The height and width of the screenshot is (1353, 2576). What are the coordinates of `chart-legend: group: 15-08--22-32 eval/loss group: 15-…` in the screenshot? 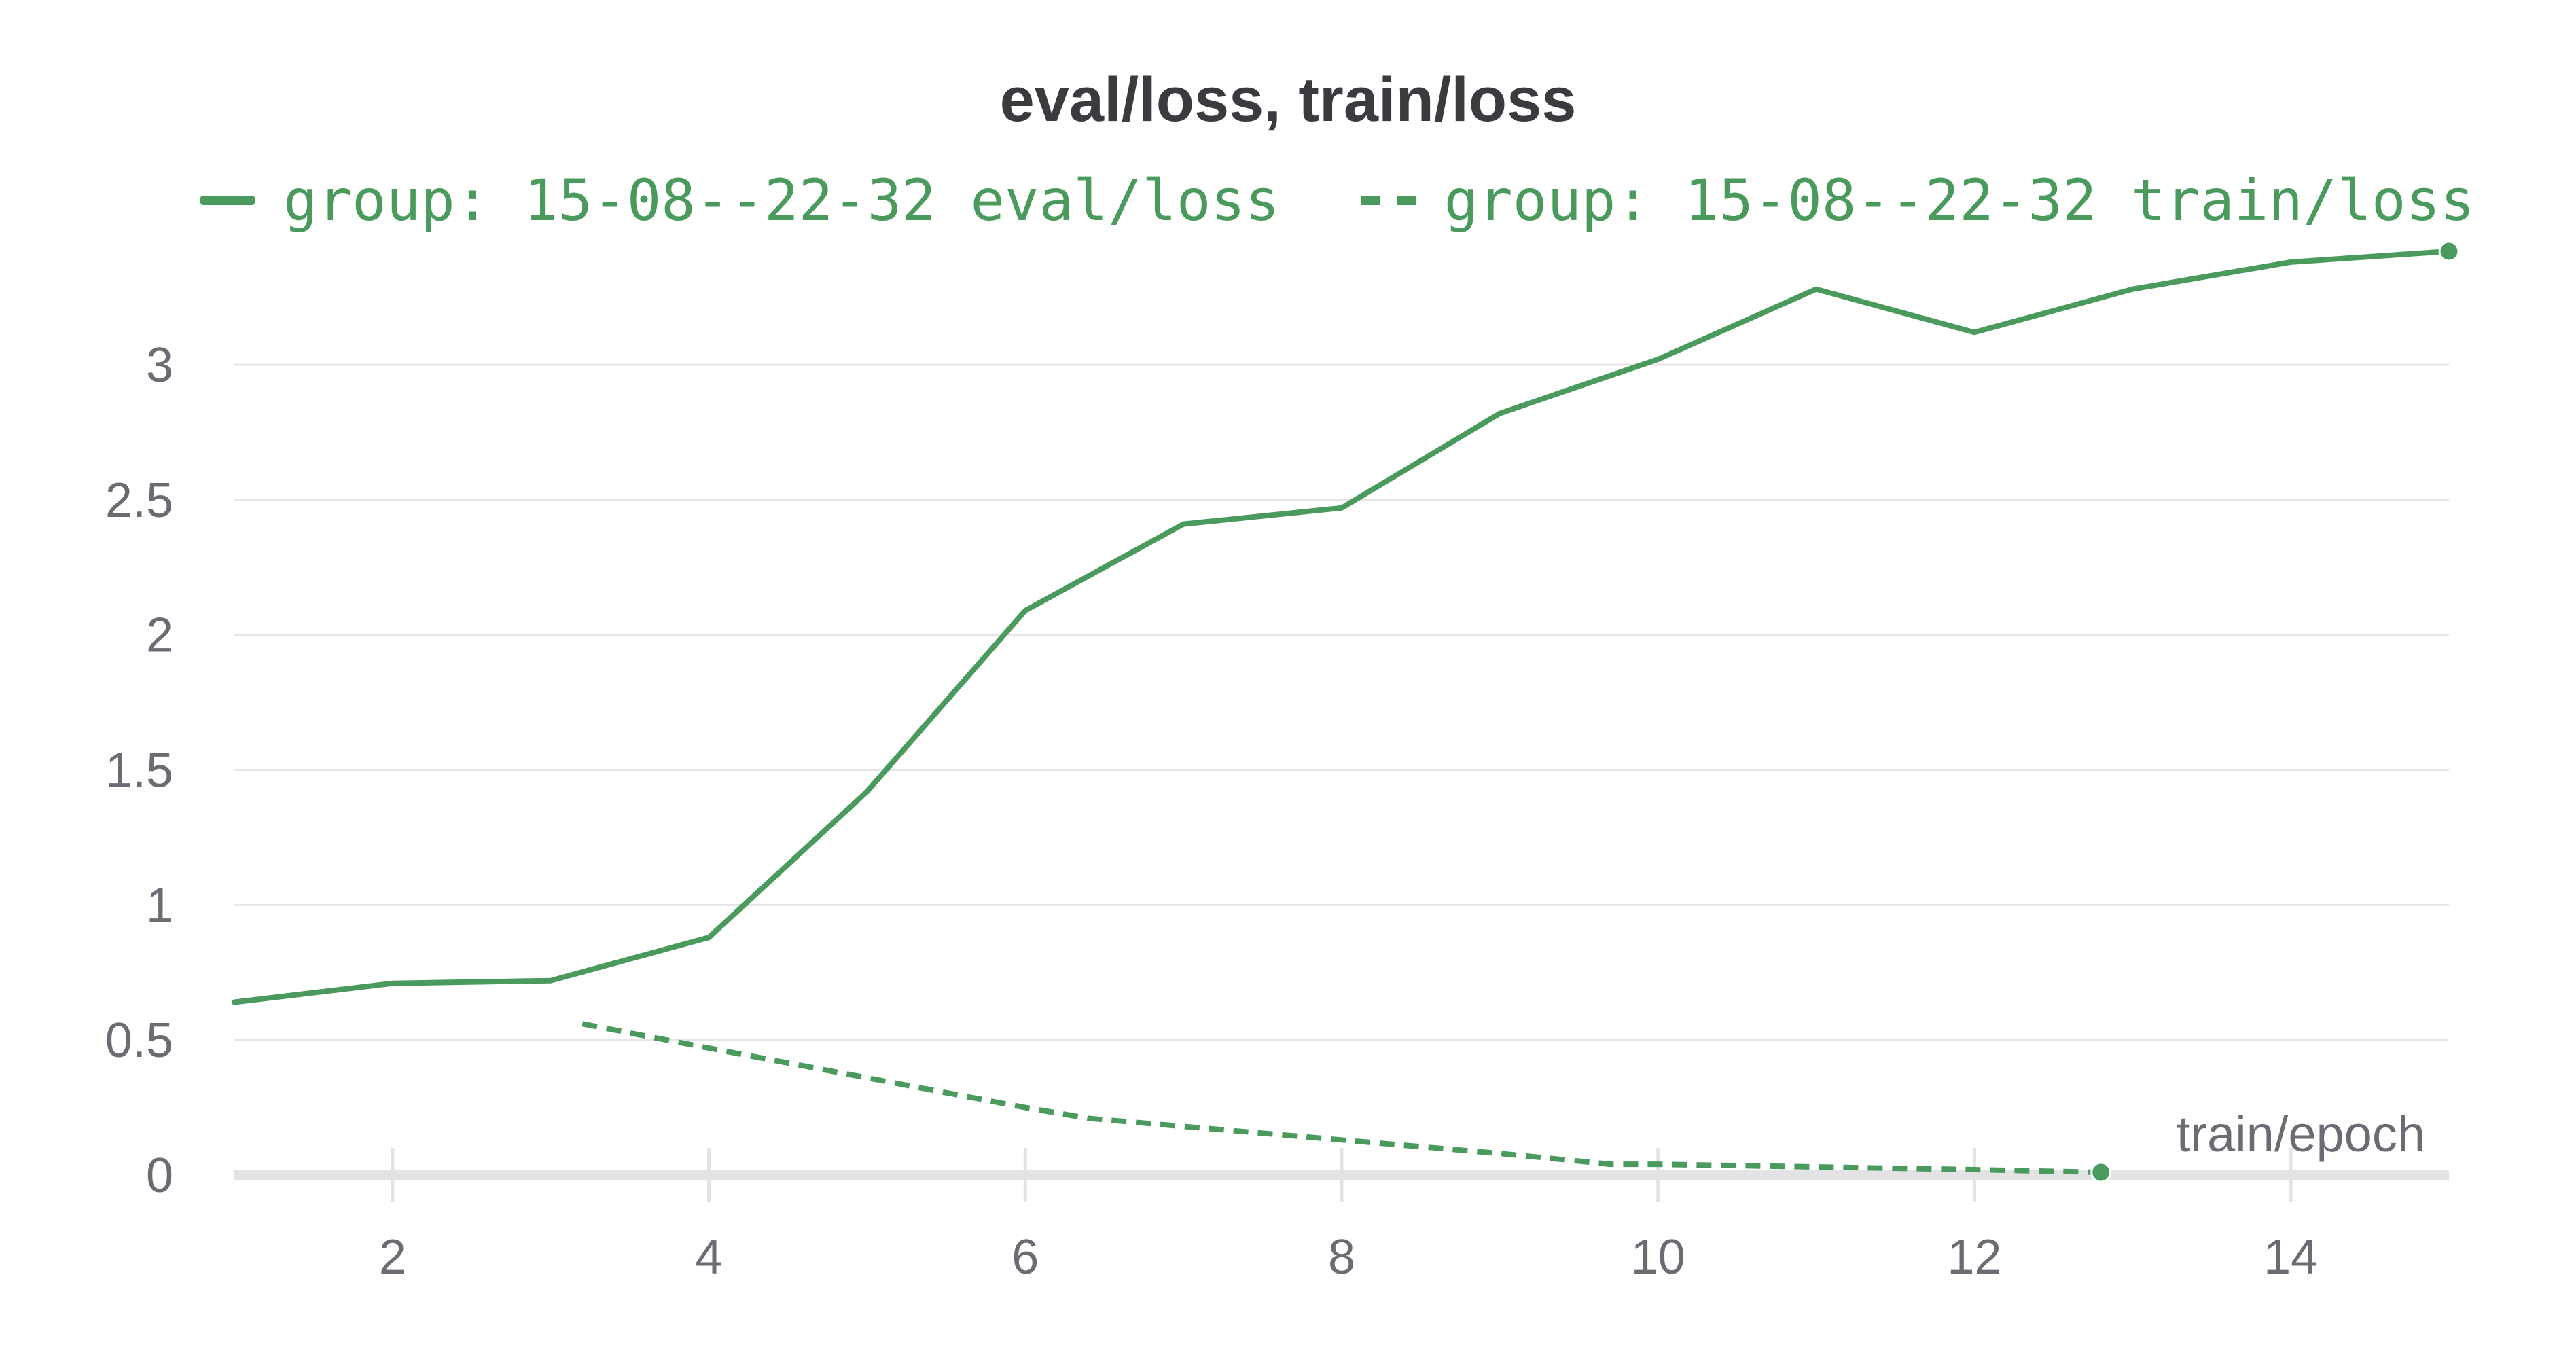 It's located at (1378, 200).